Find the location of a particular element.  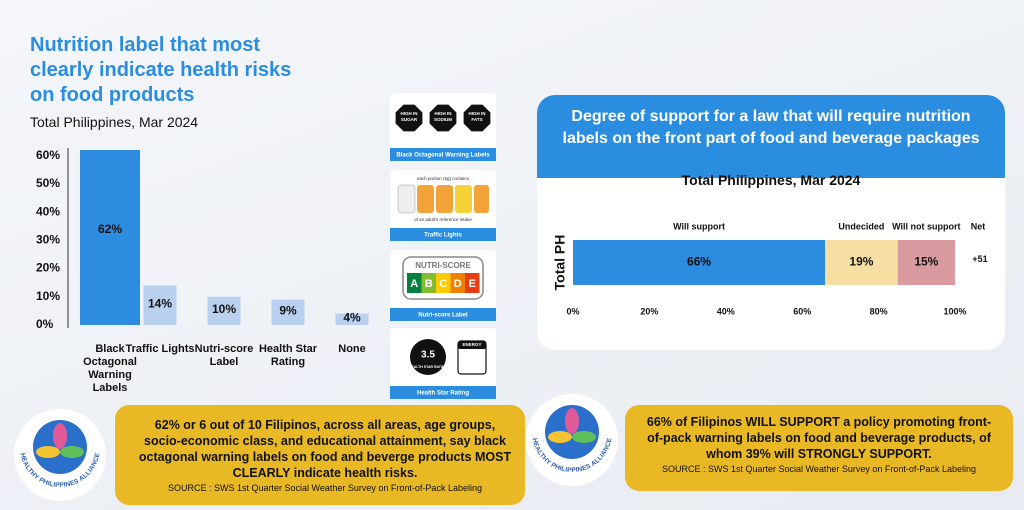

icon-text: A is located at coordinates (414, 284).